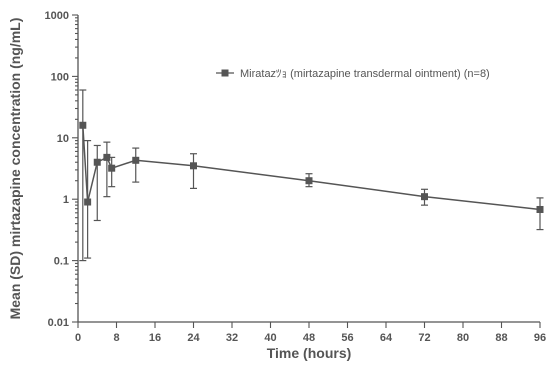 Image resolution: width=550 pixels, height=367 pixels. I want to click on x-tick-label: 80, so click(463, 338).